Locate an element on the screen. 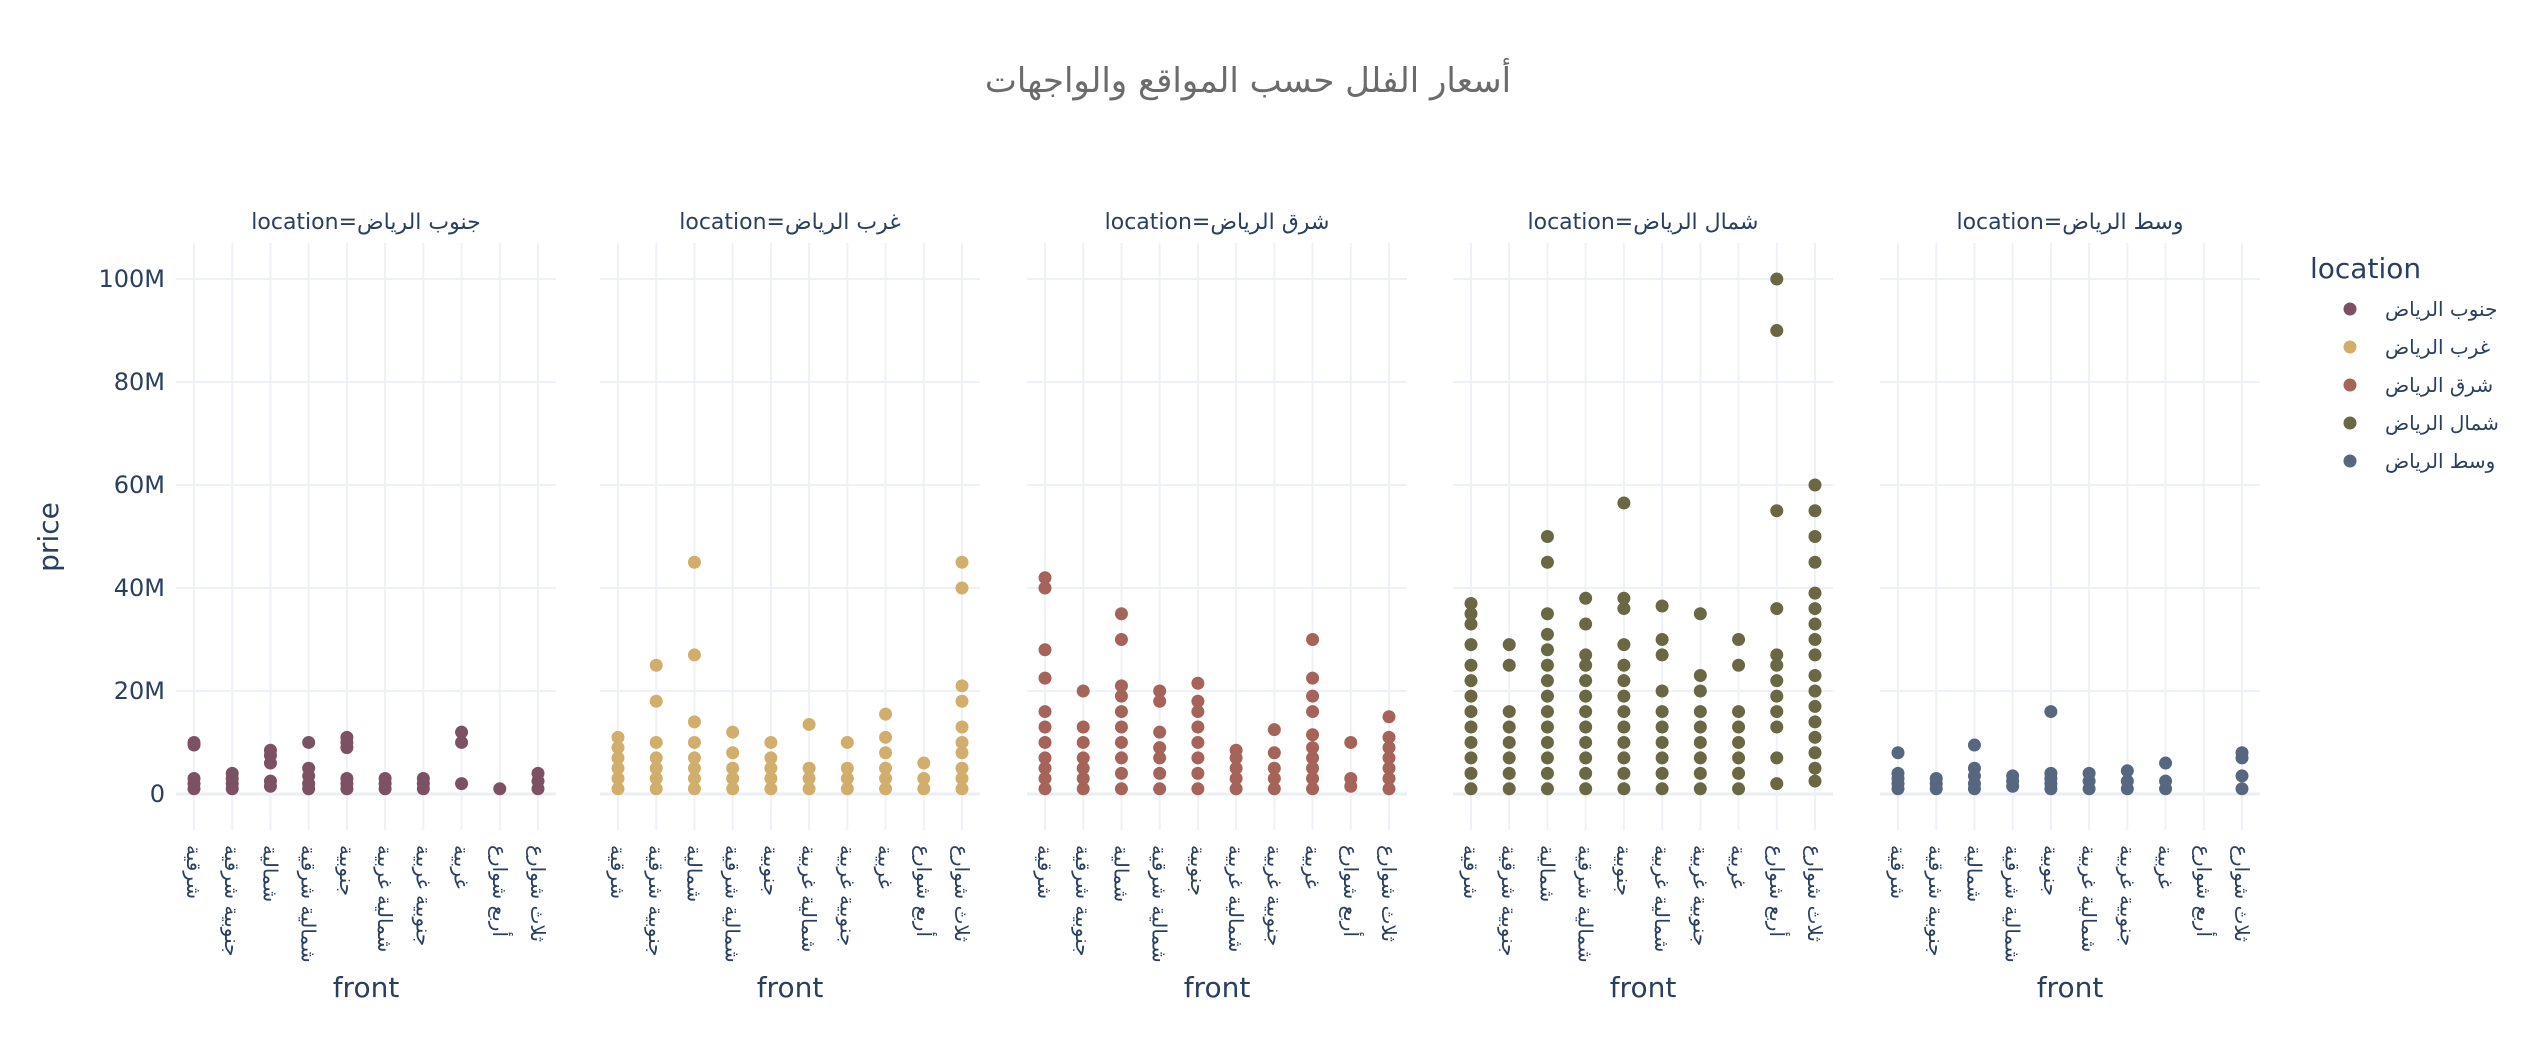 Image resolution: width=2536 pixels, height=1039 pixels. chart-title: أسعار الفلل حسب المواقع والواجهات is located at coordinates (1248, 79).